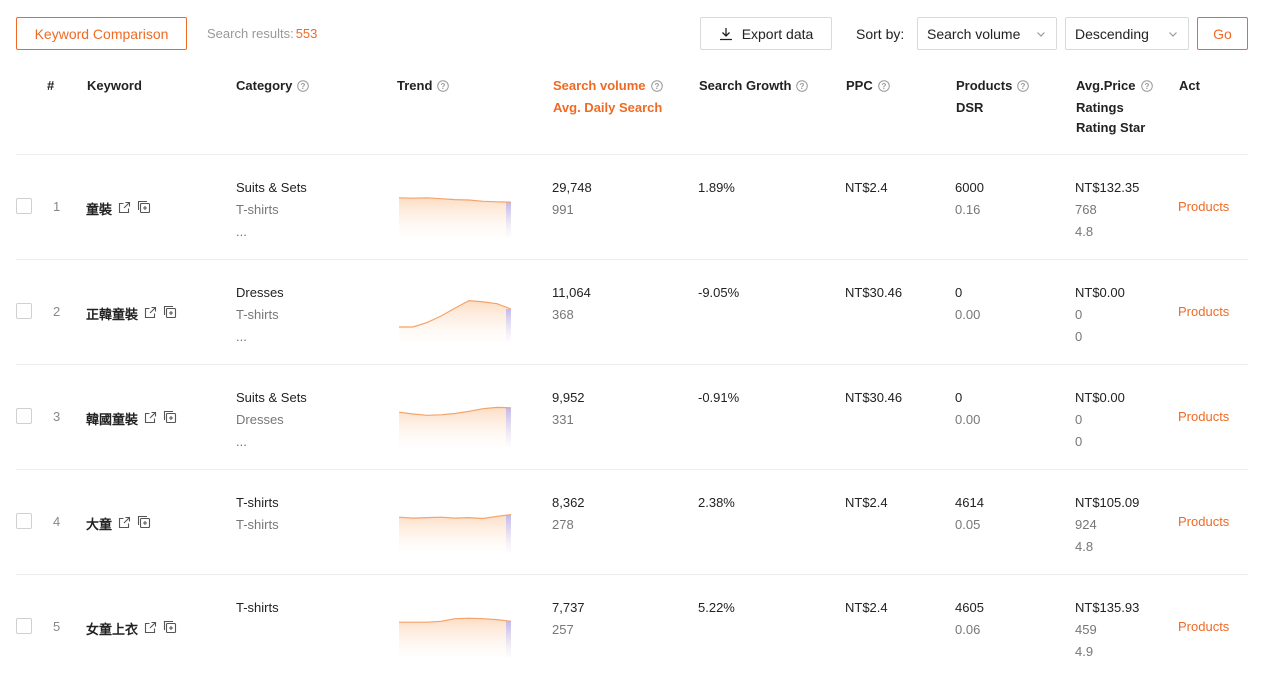 The width and height of the screenshot is (1268, 677). Describe the element at coordinates (1107, 502) in the screenshot. I see `avg-price-value: NT$105.09` at that location.